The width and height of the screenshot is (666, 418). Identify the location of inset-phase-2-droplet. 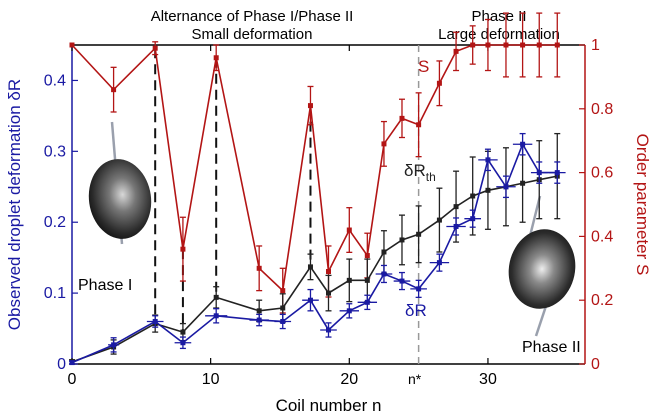
(542, 269).